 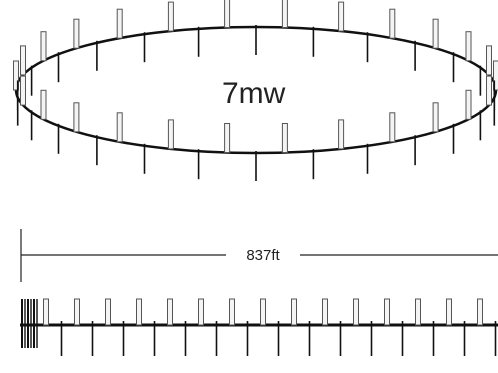 I want to click on linear-row-view, so click(x=259, y=327).